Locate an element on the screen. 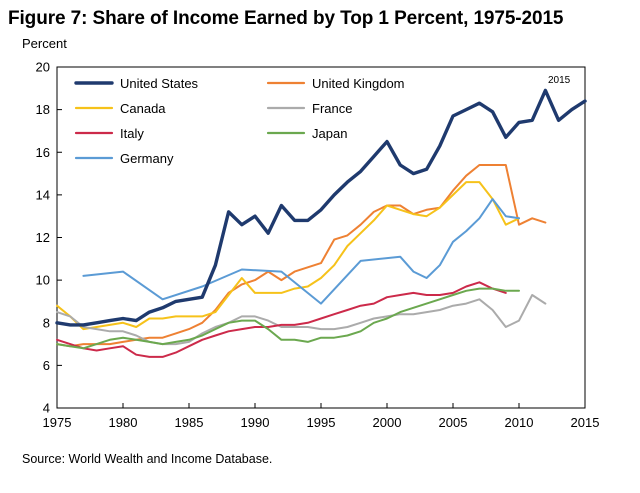 This screenshot has width=640, height=493. legend-label-germany: Germany is located at coordinates (147, 158).